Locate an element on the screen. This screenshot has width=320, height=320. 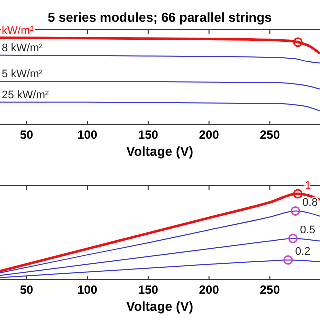
series-label: 5 kW/m² is located at coordinates (23, 74).